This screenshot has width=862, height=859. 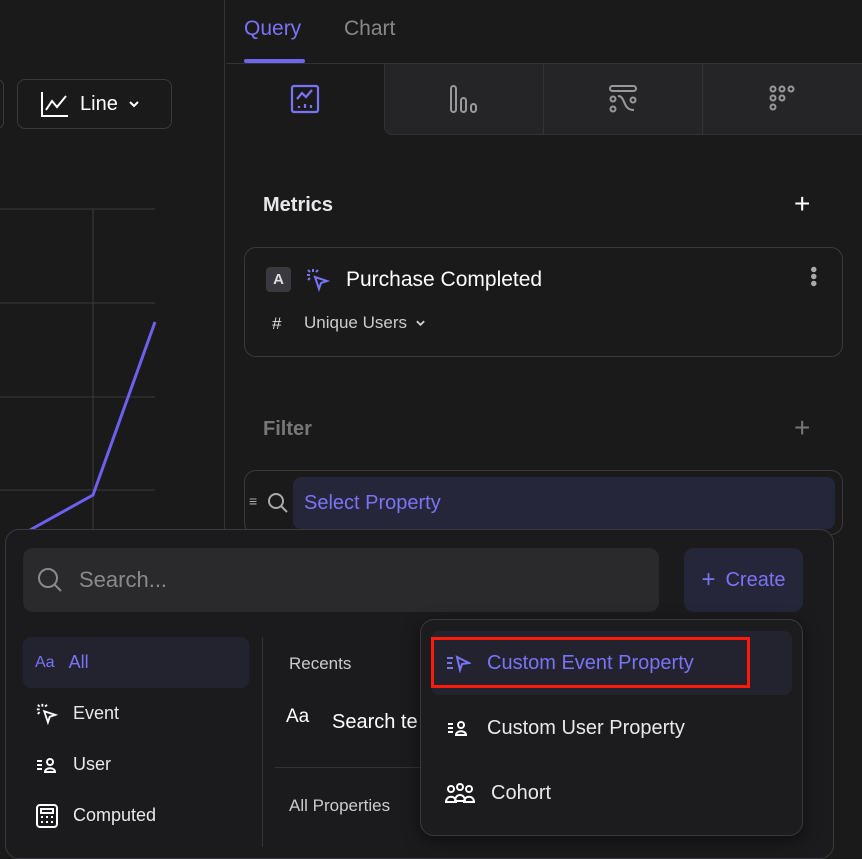 I want to click on nav-item-all: Aa All, so click(x=136, y=662).